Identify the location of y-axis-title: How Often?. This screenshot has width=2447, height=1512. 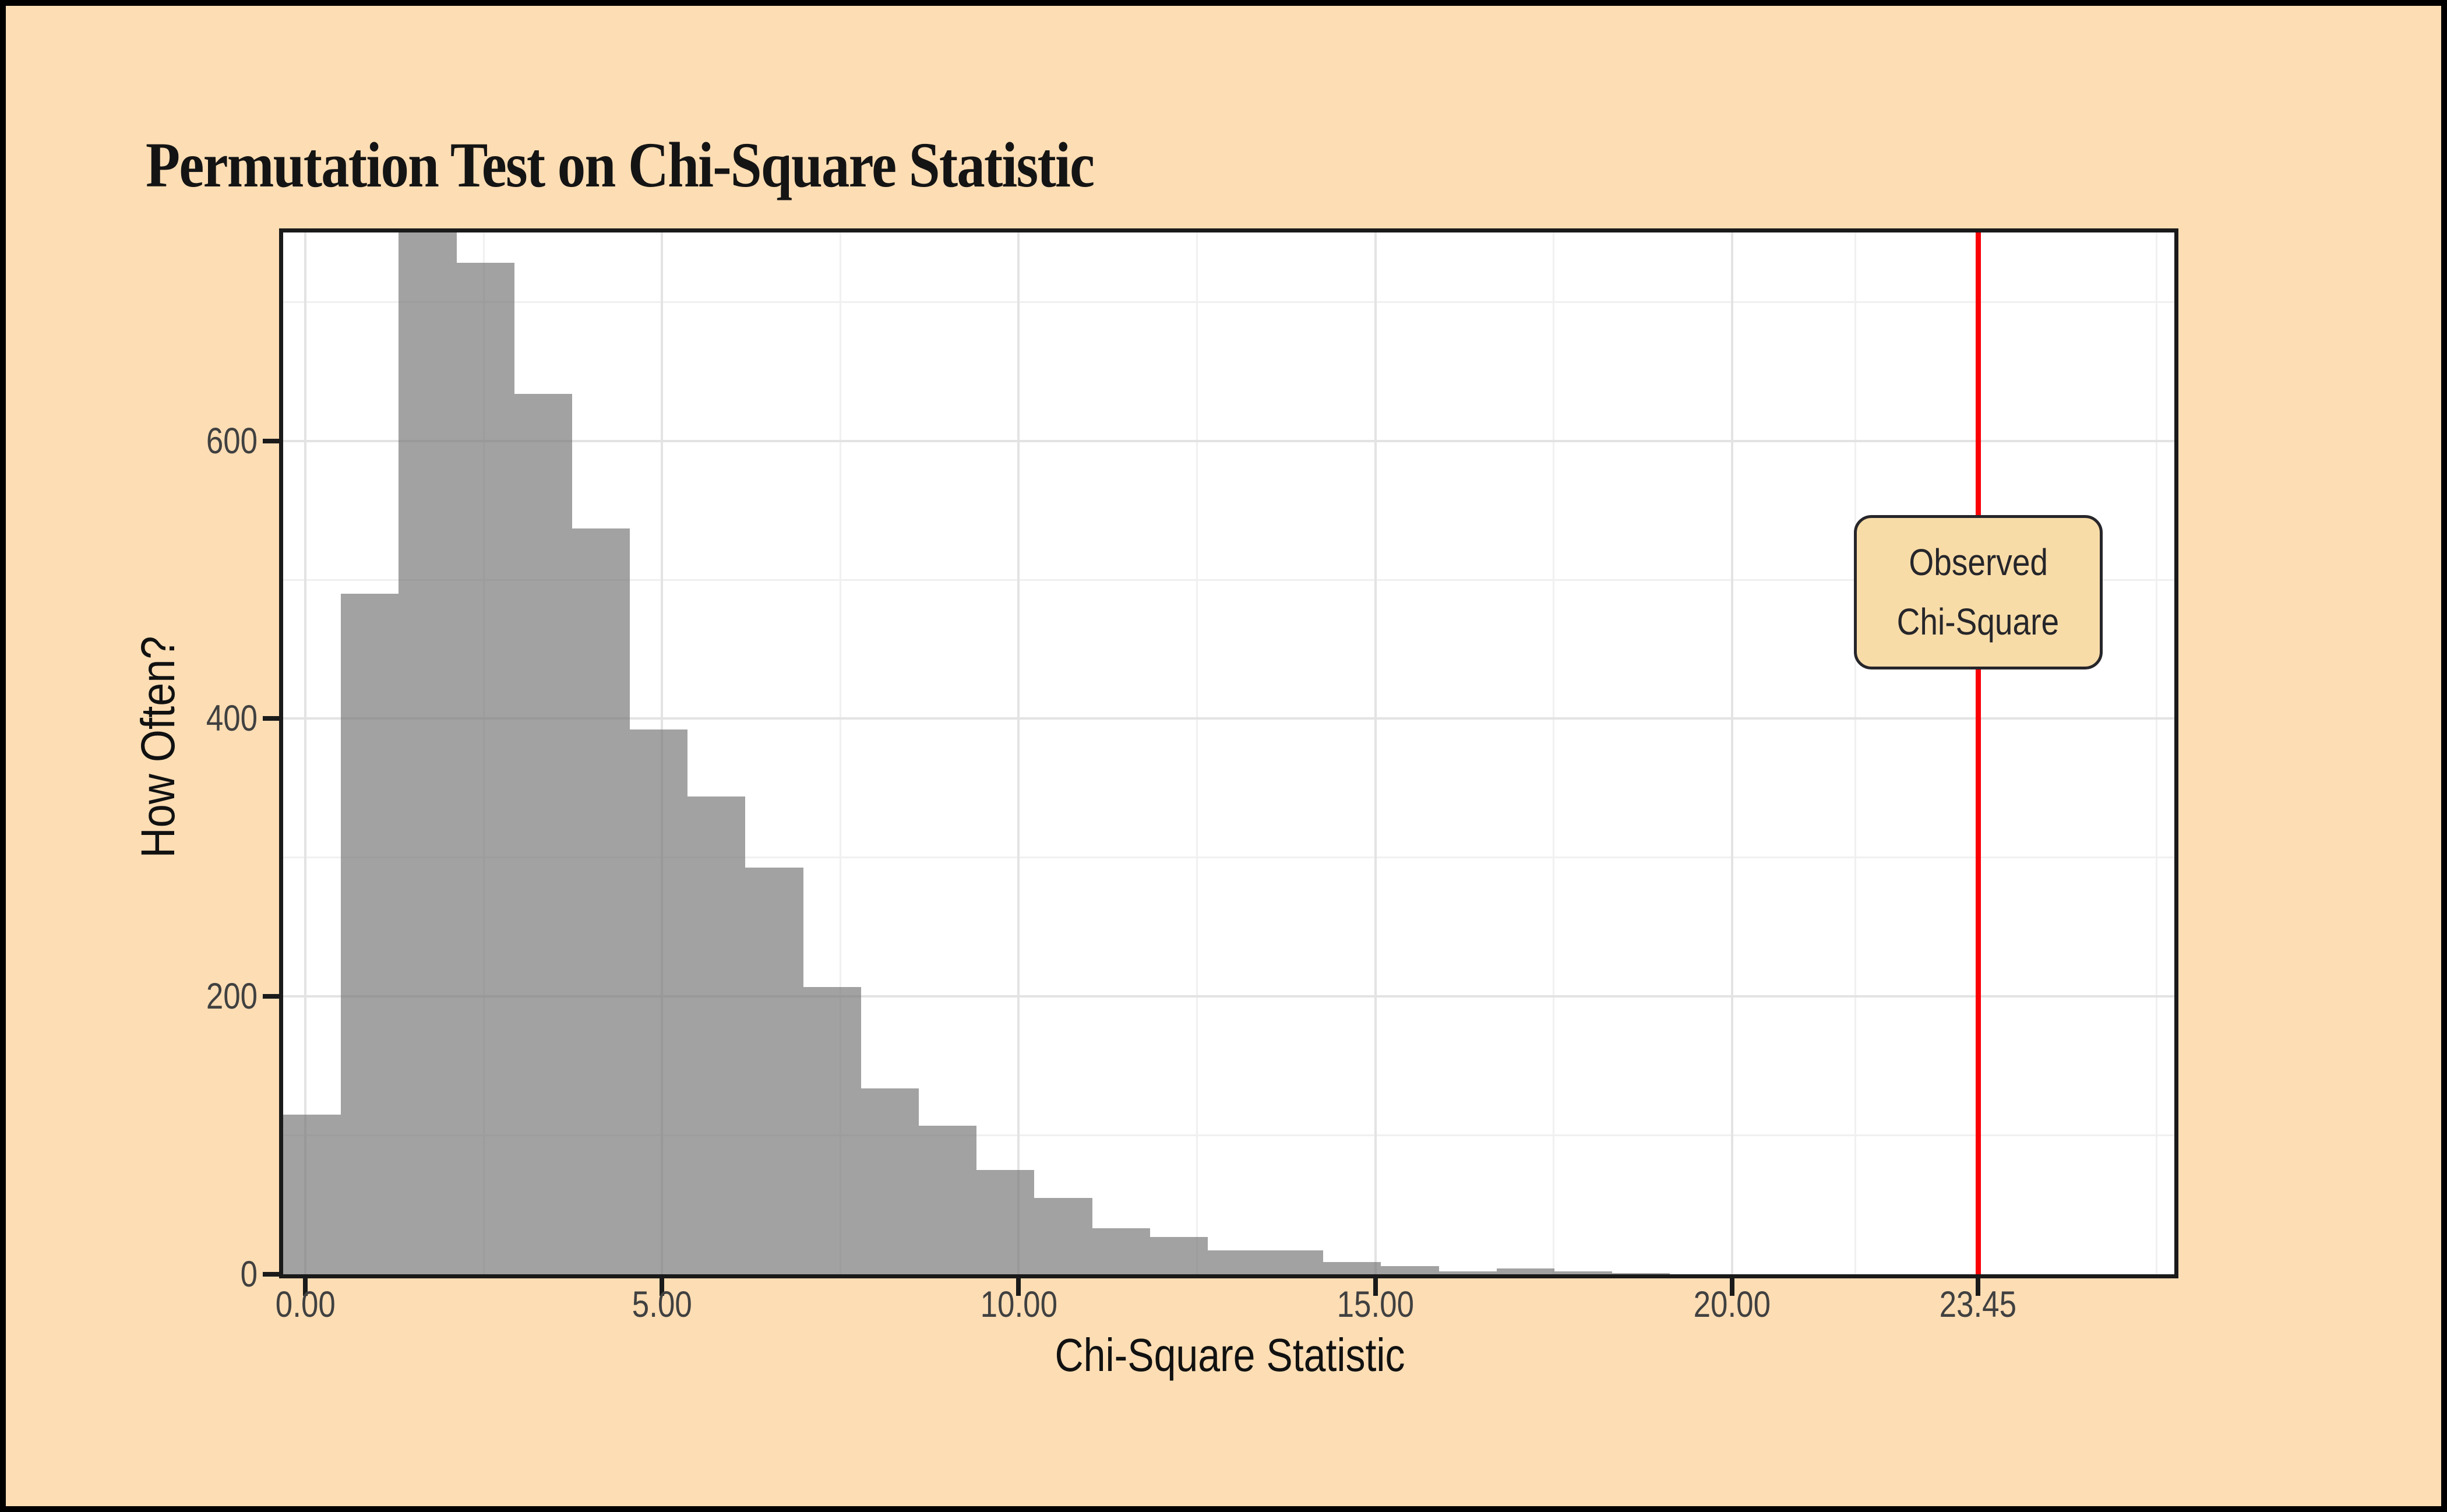
(158, 747).